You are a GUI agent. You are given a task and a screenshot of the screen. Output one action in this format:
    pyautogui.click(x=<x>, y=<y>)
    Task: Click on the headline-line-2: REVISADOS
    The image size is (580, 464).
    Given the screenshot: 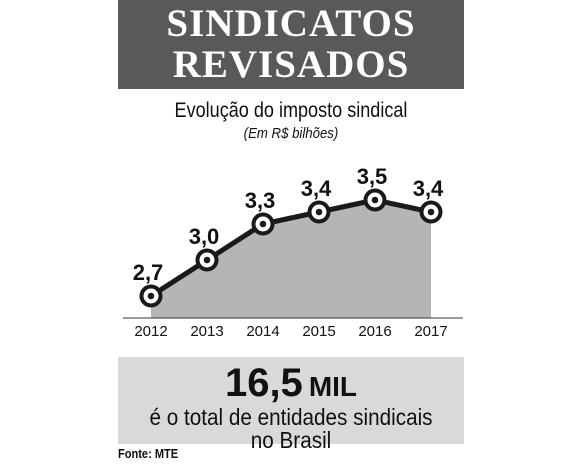 What is the action you would take?
    pyautogui.click(x=291, y=64)
    